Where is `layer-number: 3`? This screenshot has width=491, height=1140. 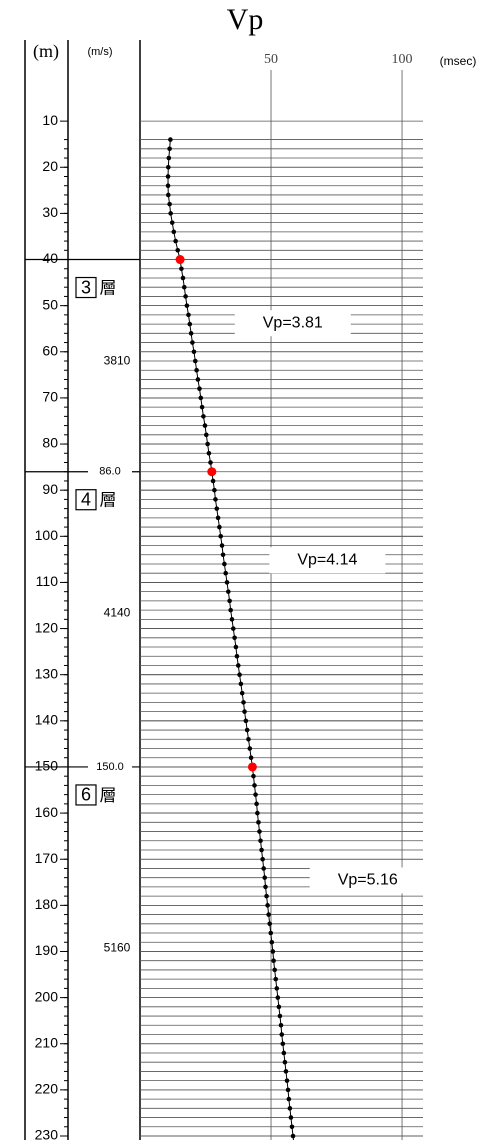 layer-number: 3 is located at coordinates (86, 287).